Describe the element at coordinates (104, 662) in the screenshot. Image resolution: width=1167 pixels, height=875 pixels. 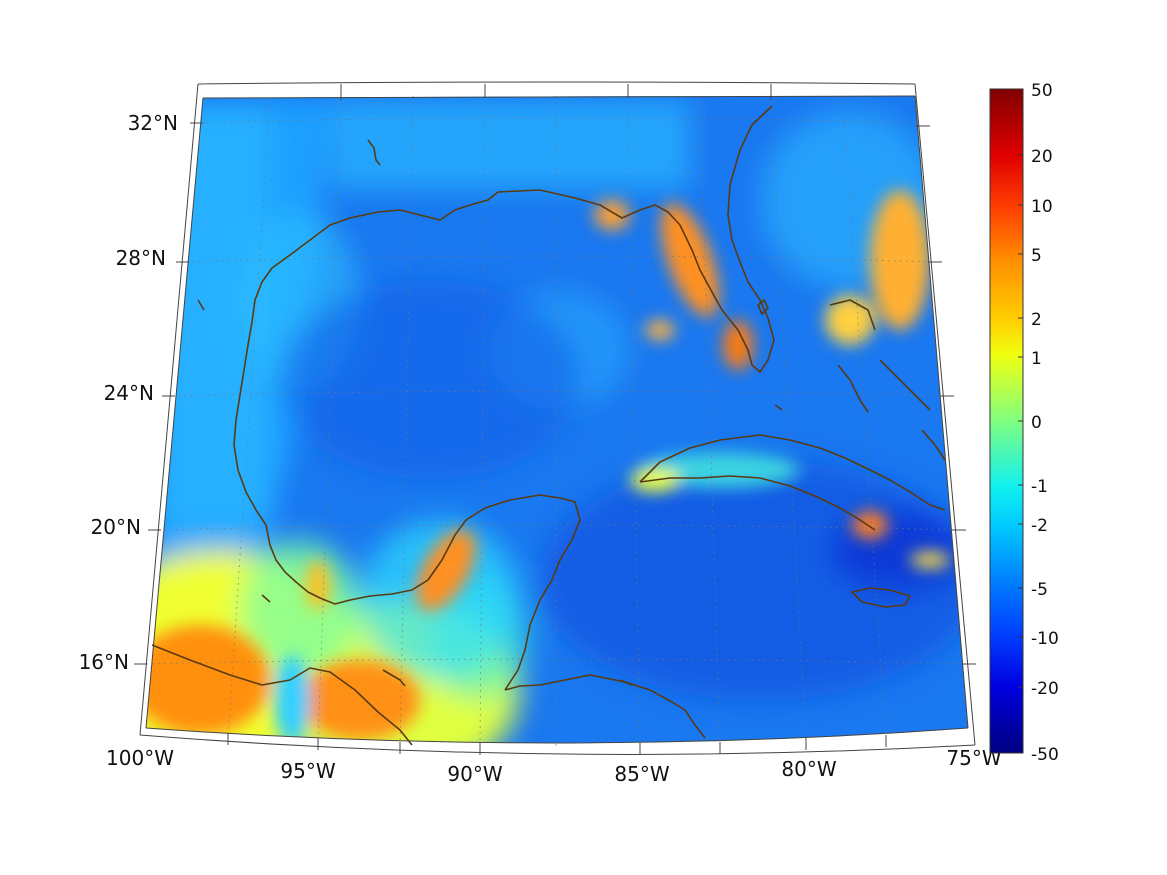
I see `lat-label-16n: 16°N` at that location.